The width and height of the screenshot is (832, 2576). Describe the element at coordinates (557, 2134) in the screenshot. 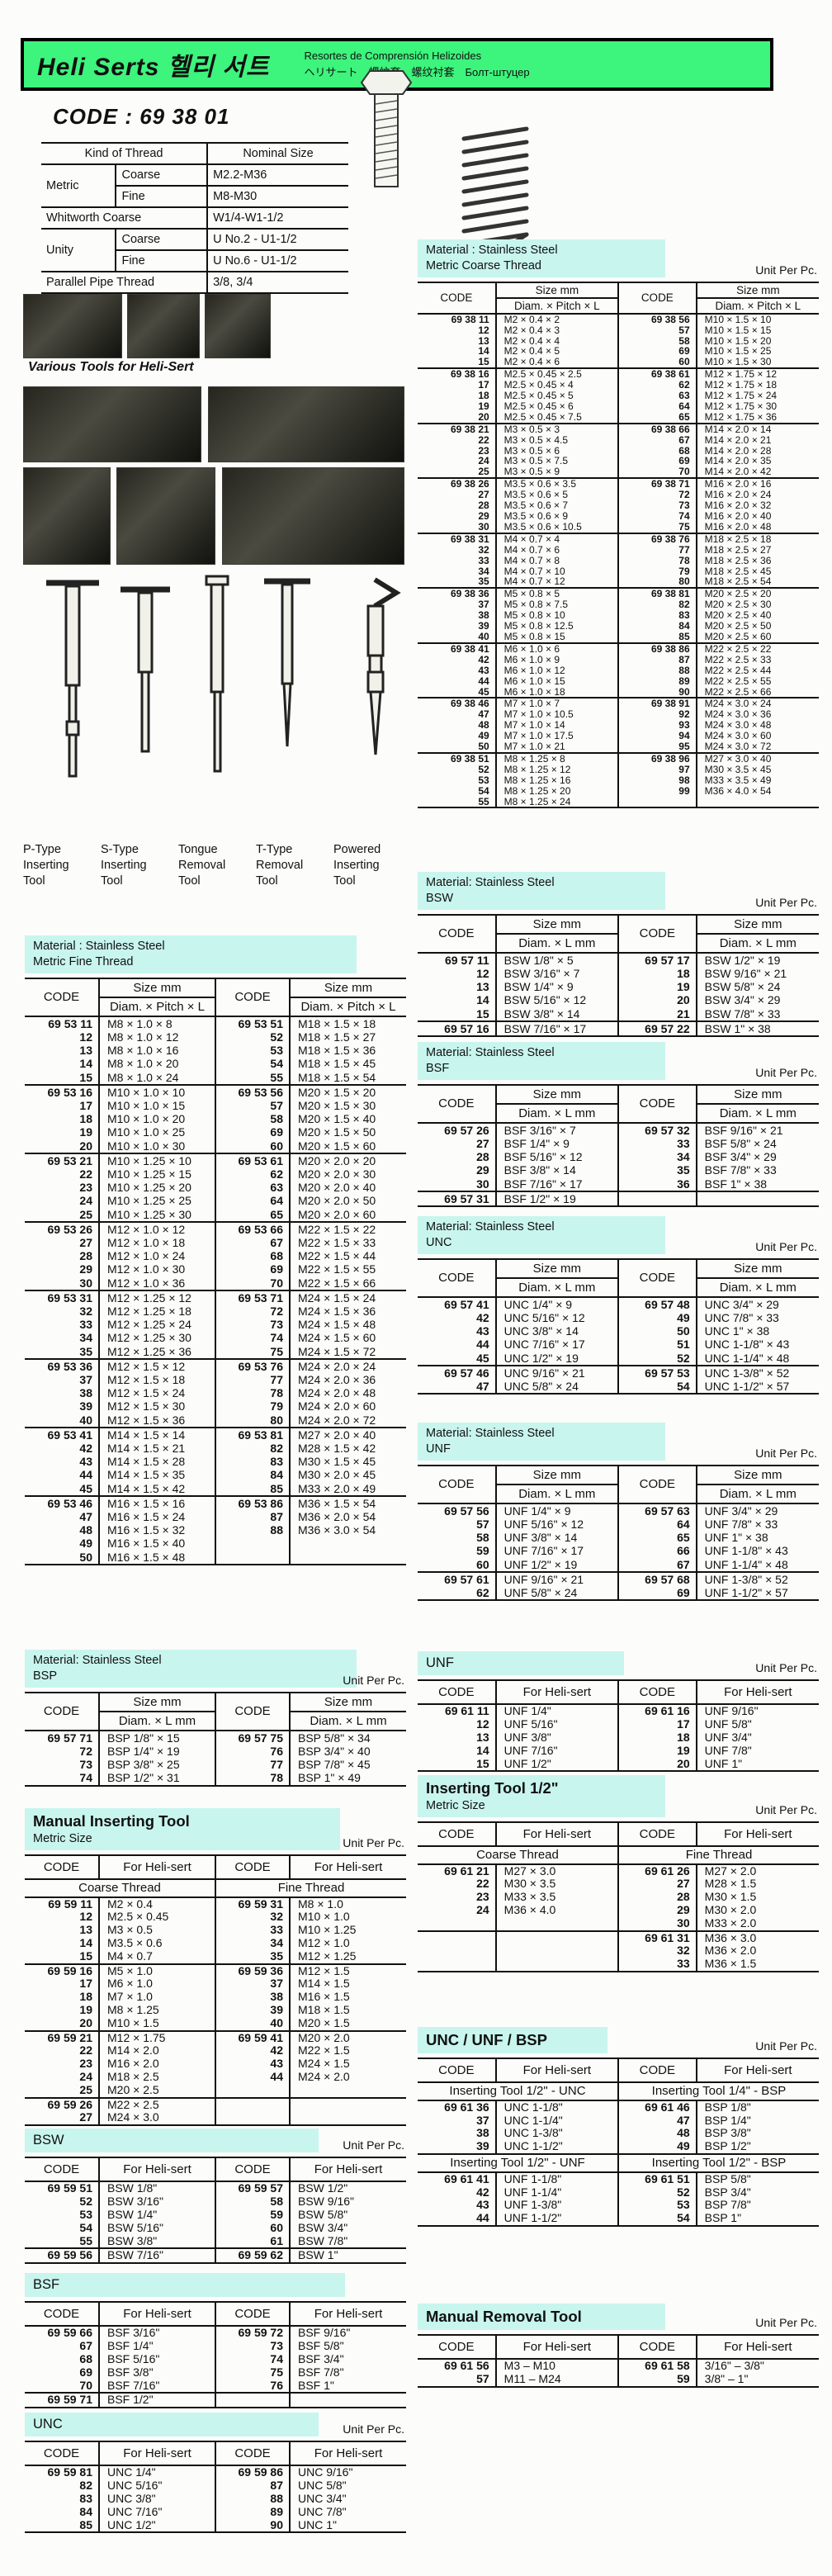

I see `size-cell: UNC 1-3/8"` at that location.